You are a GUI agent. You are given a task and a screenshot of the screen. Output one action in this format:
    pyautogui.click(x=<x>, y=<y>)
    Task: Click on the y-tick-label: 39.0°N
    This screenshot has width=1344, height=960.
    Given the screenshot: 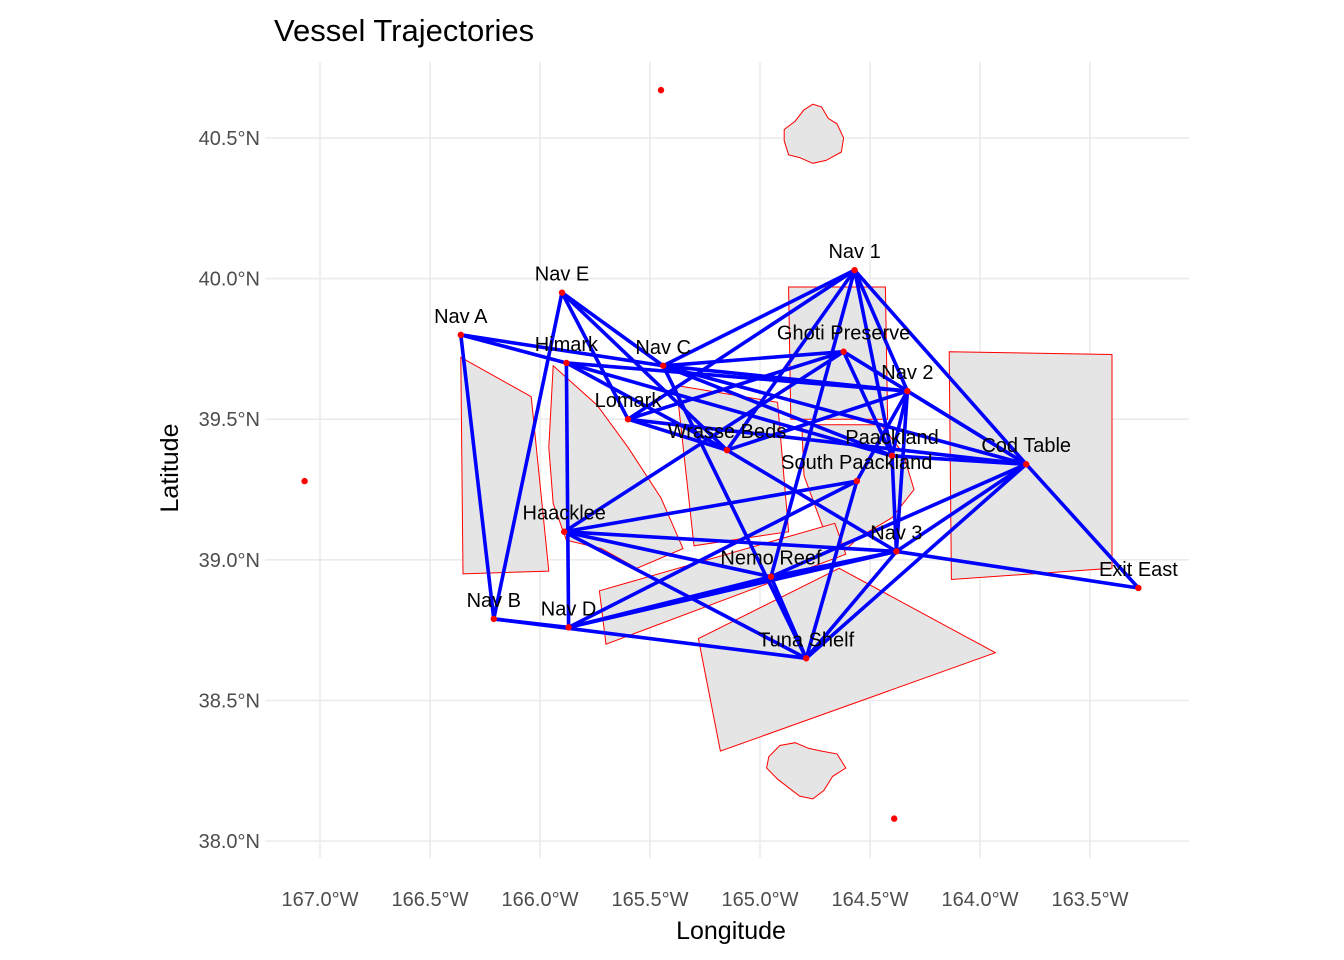 What is the action you would take?
    pyautogui.click(x=229, y=561)
    